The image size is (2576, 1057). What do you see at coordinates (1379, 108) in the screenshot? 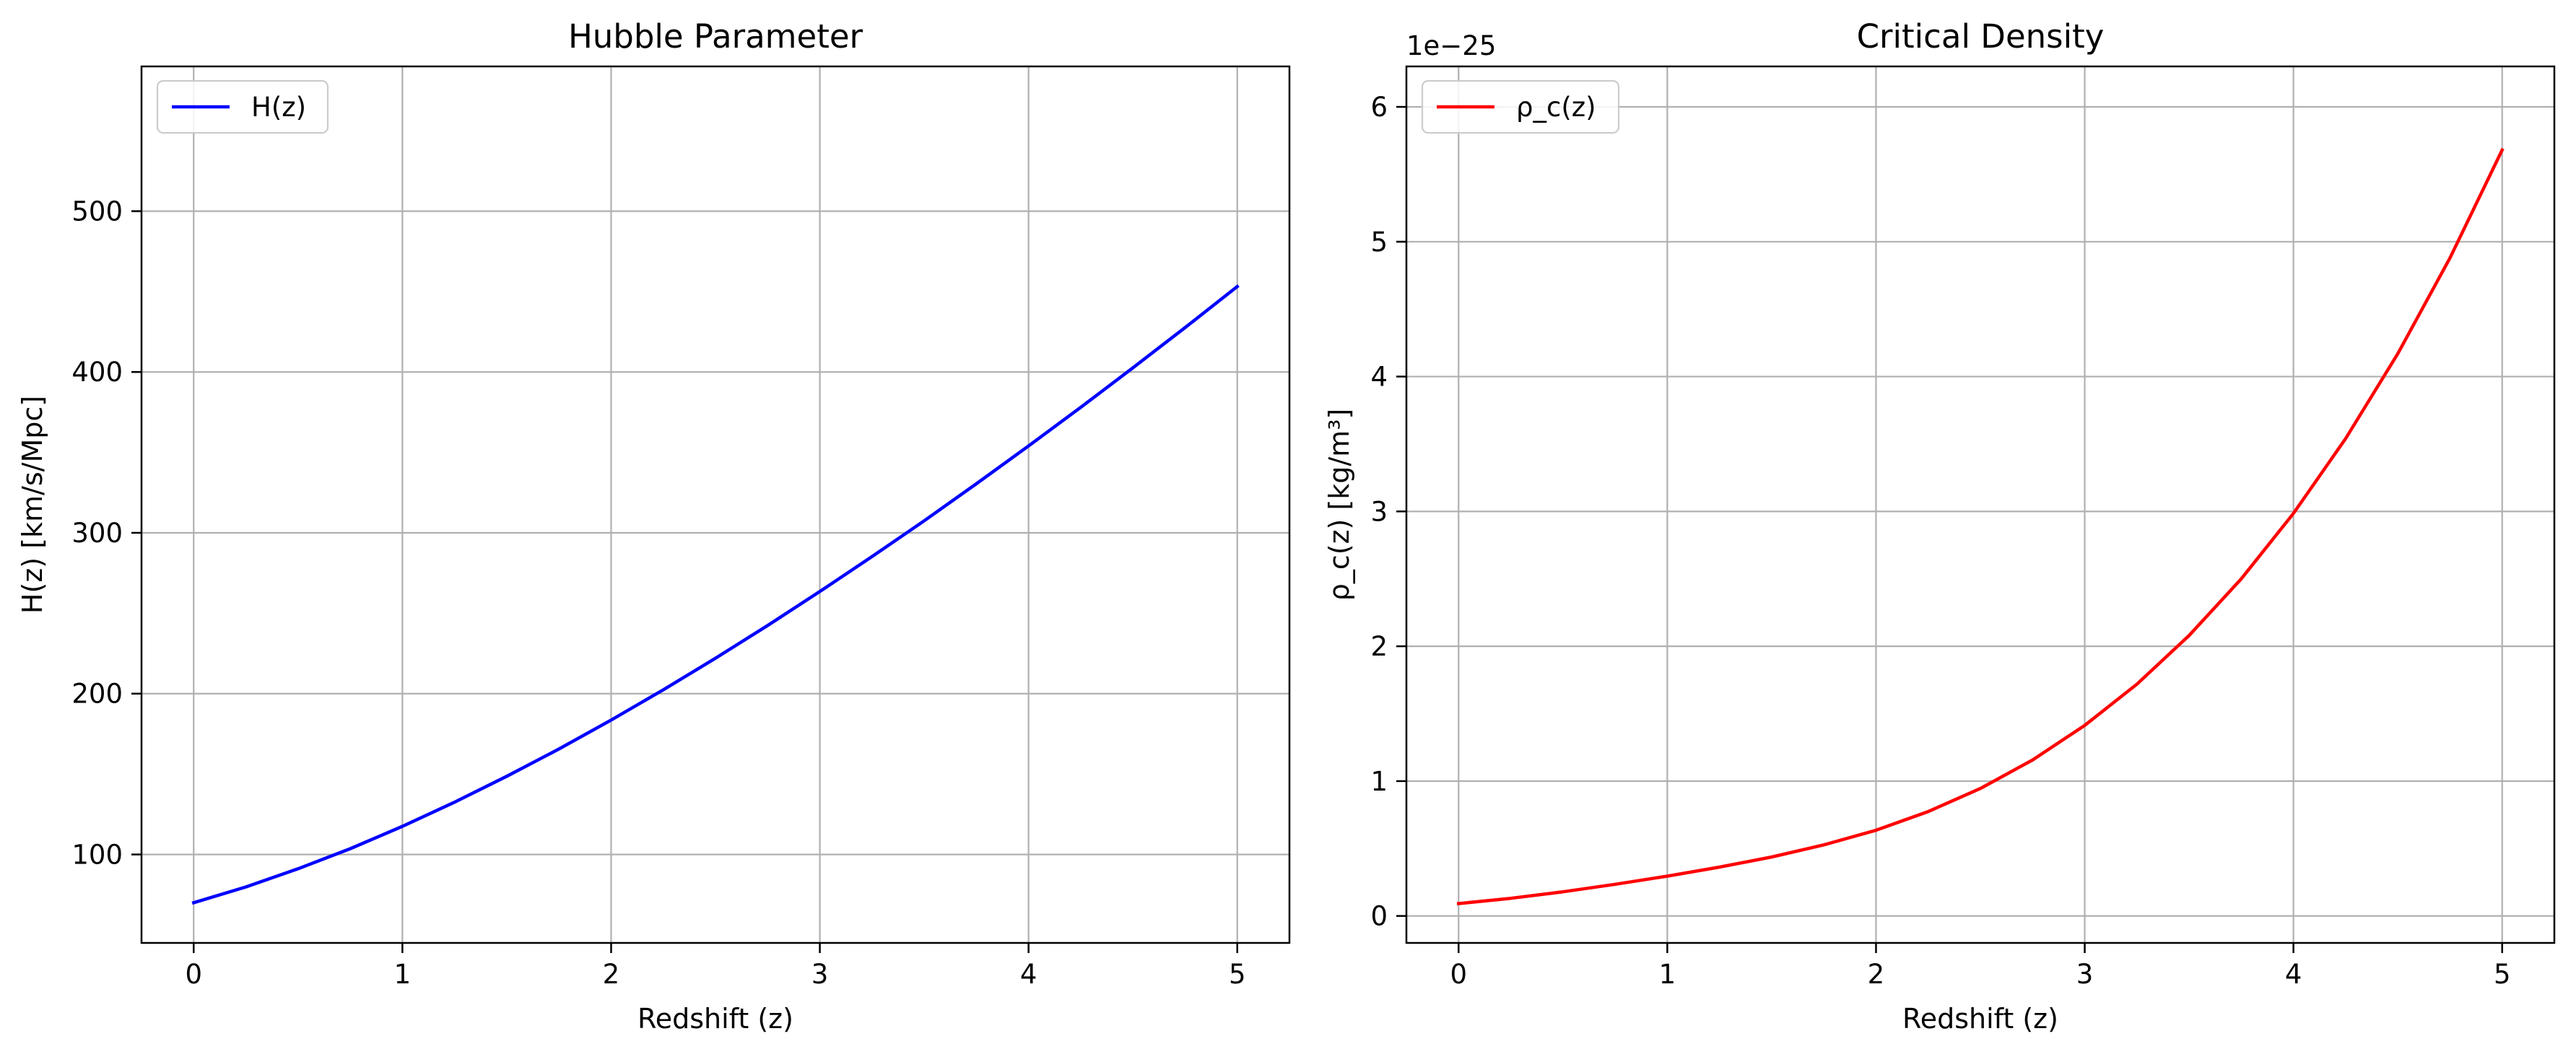
I see `density-ytick-label-6: 6` at bounding box center [1379, 108].